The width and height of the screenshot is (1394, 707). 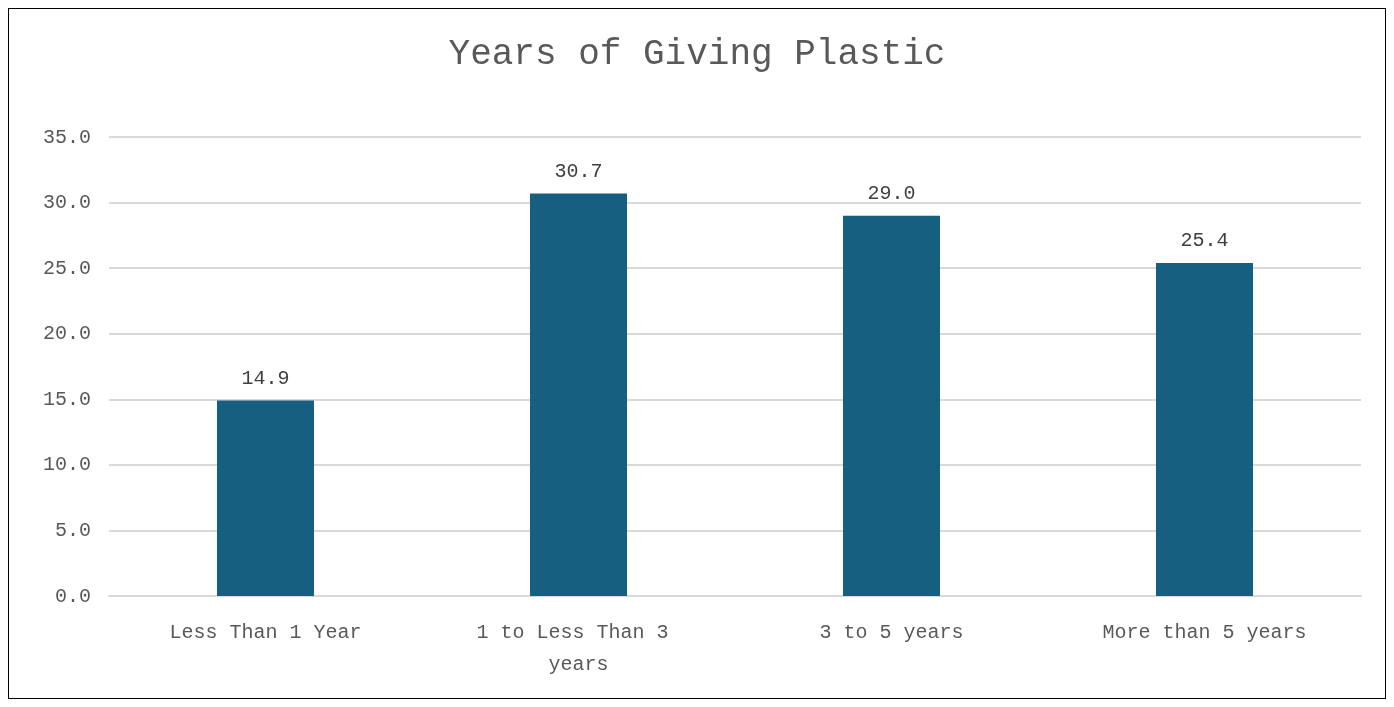 I want to click on y-tick-label: 0.0, so click(x=72, y=596).